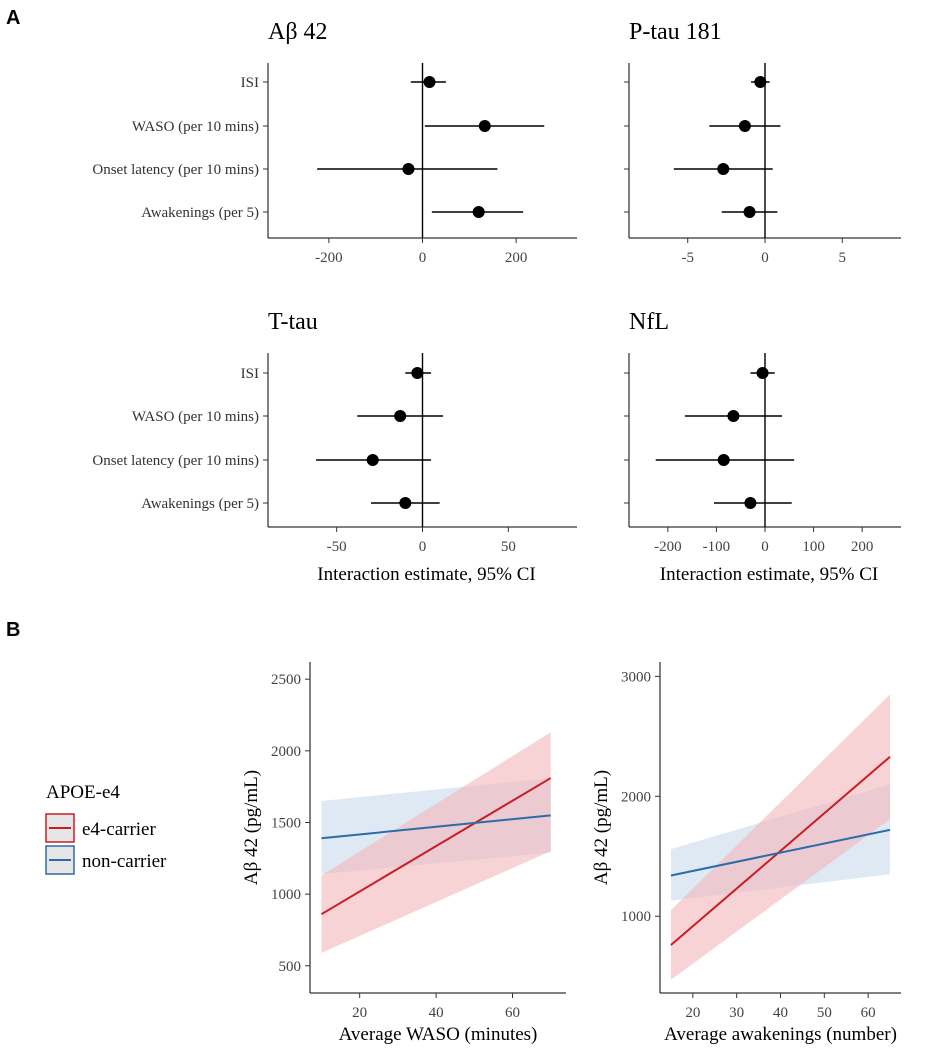 The height and width of the screenshot is (1050, 925). What do you see at coordinates (780, 1034) in the screenshot?
I see `x-axis-title: Average awakenings (number)` at bounding box center [780, 1034].